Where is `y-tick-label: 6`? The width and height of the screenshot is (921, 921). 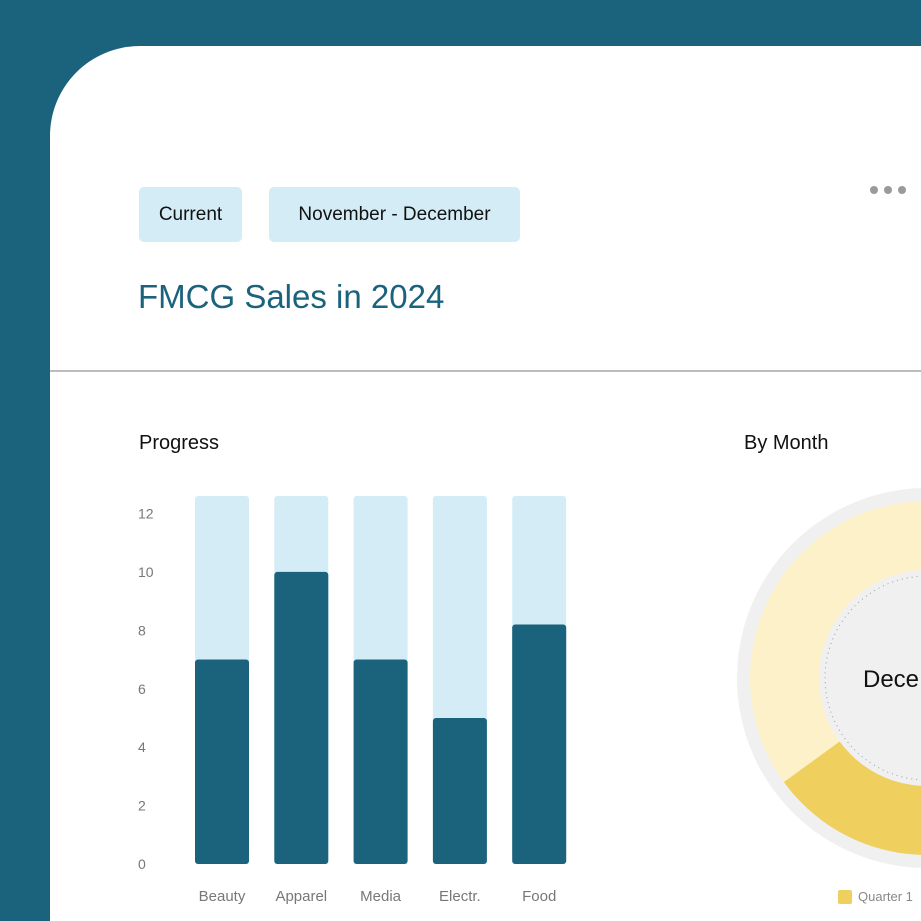 y-tick-label: 6 is located at coordinates (142, 689).